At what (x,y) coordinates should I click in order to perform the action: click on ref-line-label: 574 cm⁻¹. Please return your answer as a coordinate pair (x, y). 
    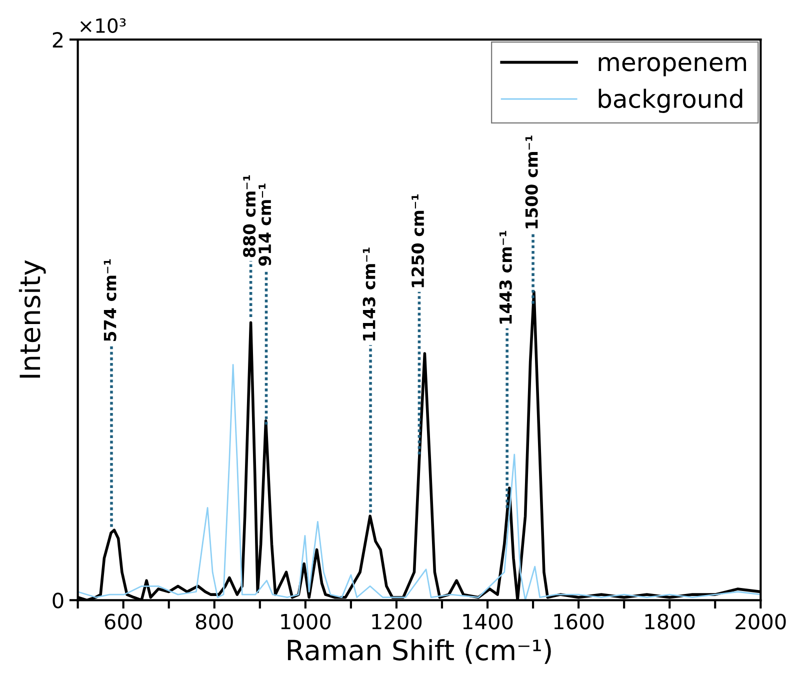
    Looking at the image, I should click on (110, 300).